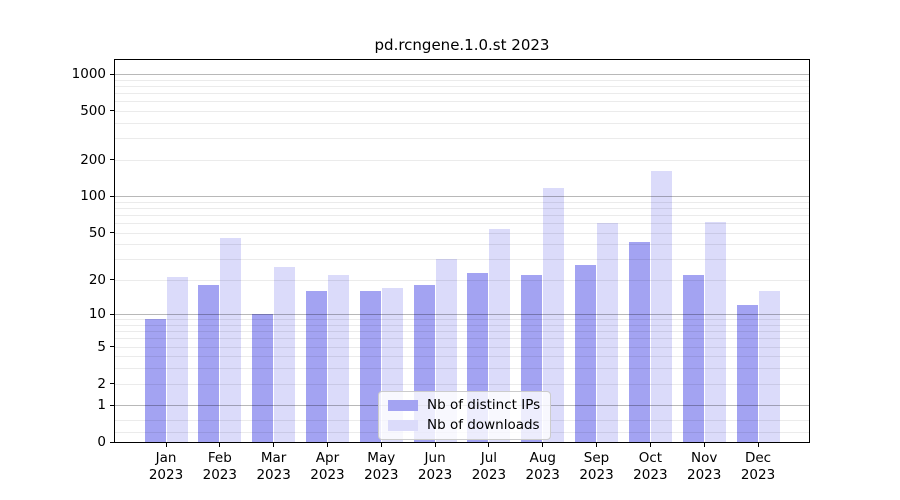 The width and height of the screenshot is (900, 500). I want to click on x-tick-label: May 2023, so click(381, 467).